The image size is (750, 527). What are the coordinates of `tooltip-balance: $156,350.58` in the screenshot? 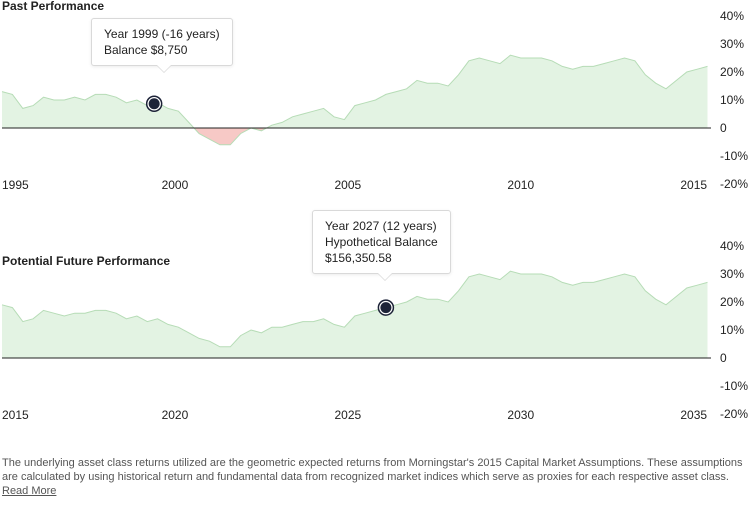 It's located at (358, 258).